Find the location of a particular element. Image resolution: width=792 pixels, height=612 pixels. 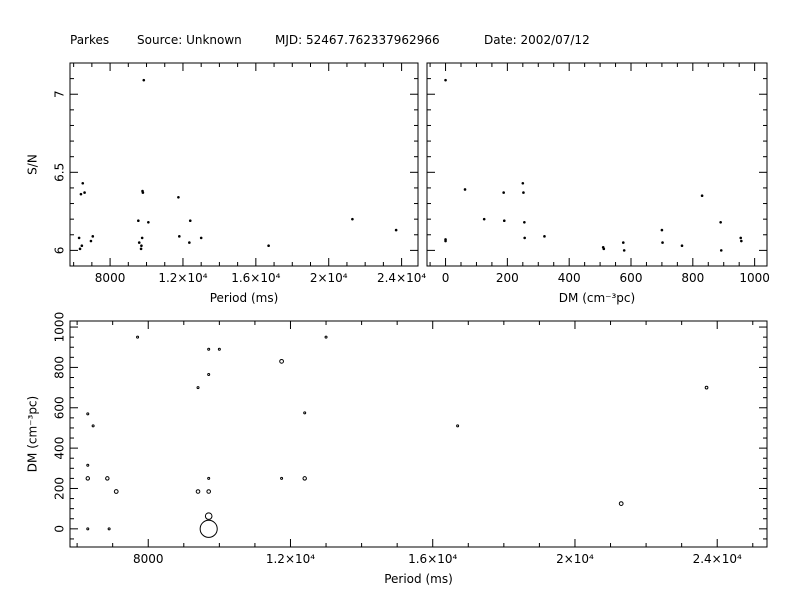

y-tick-label: 7 is located at coordinates (60, 94).